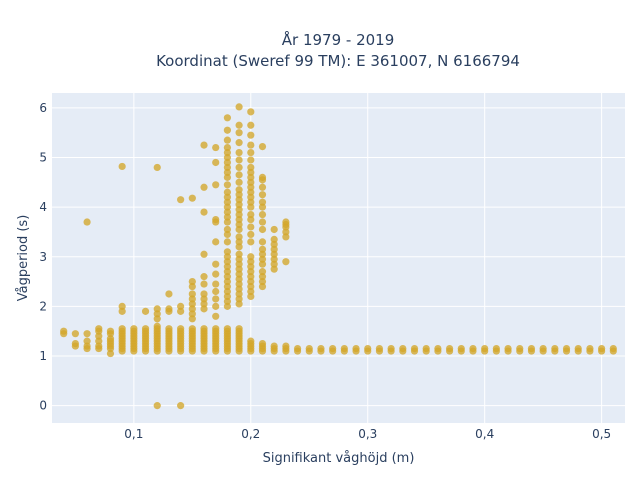  I want to click on y-tick-label: 0, so click(43, 406).